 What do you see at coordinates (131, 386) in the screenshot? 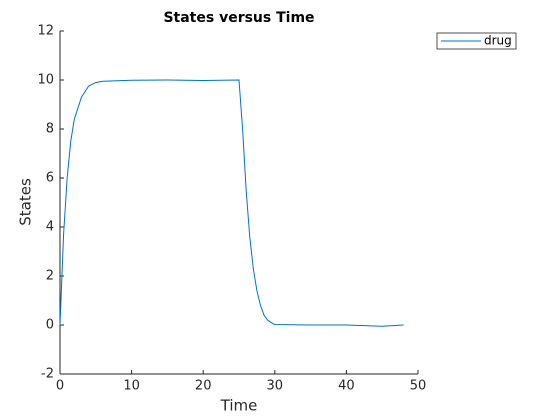
I see `x-tick-label: 10` at bounding box center [131, 386].